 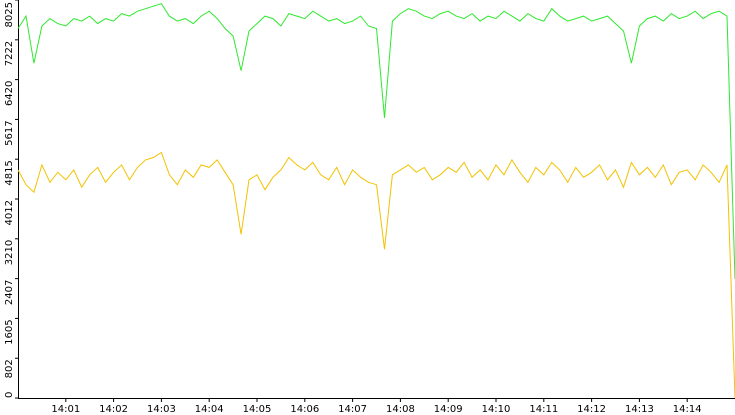 What do you see at coordinates (9, 93) in the screenshot?
I see `y-tick-label: 6420` at bounding box center [9, 93].